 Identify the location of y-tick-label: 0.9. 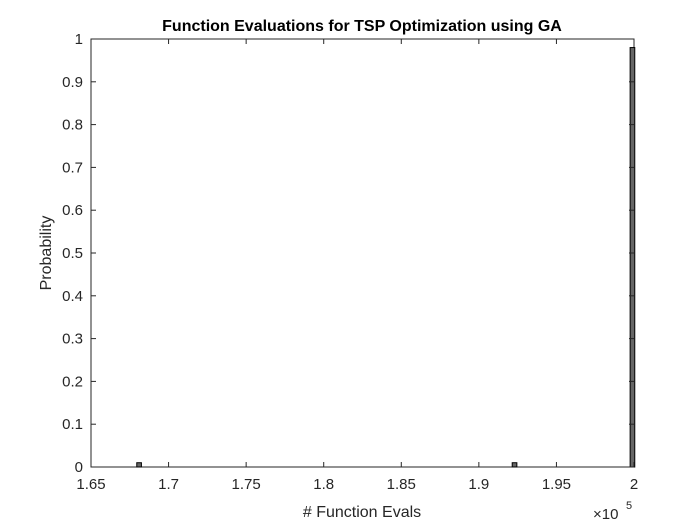
(72, 82).